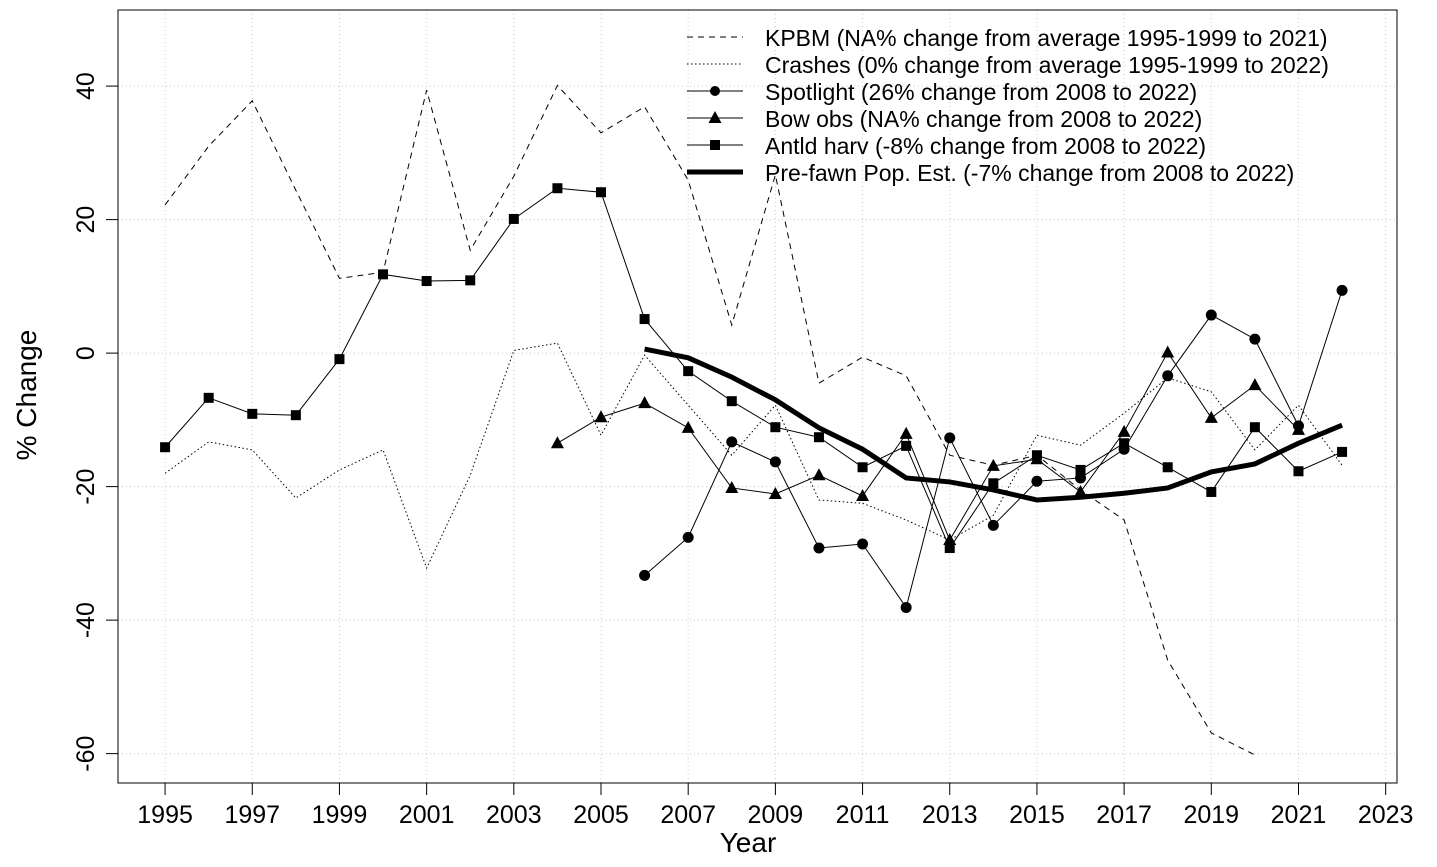 This screenshot has height=867, width=1437. What do you see at coordinates (86, 353) in the screenshot?
I see `y-tick-label: 0` at bounding box center [86, 353].